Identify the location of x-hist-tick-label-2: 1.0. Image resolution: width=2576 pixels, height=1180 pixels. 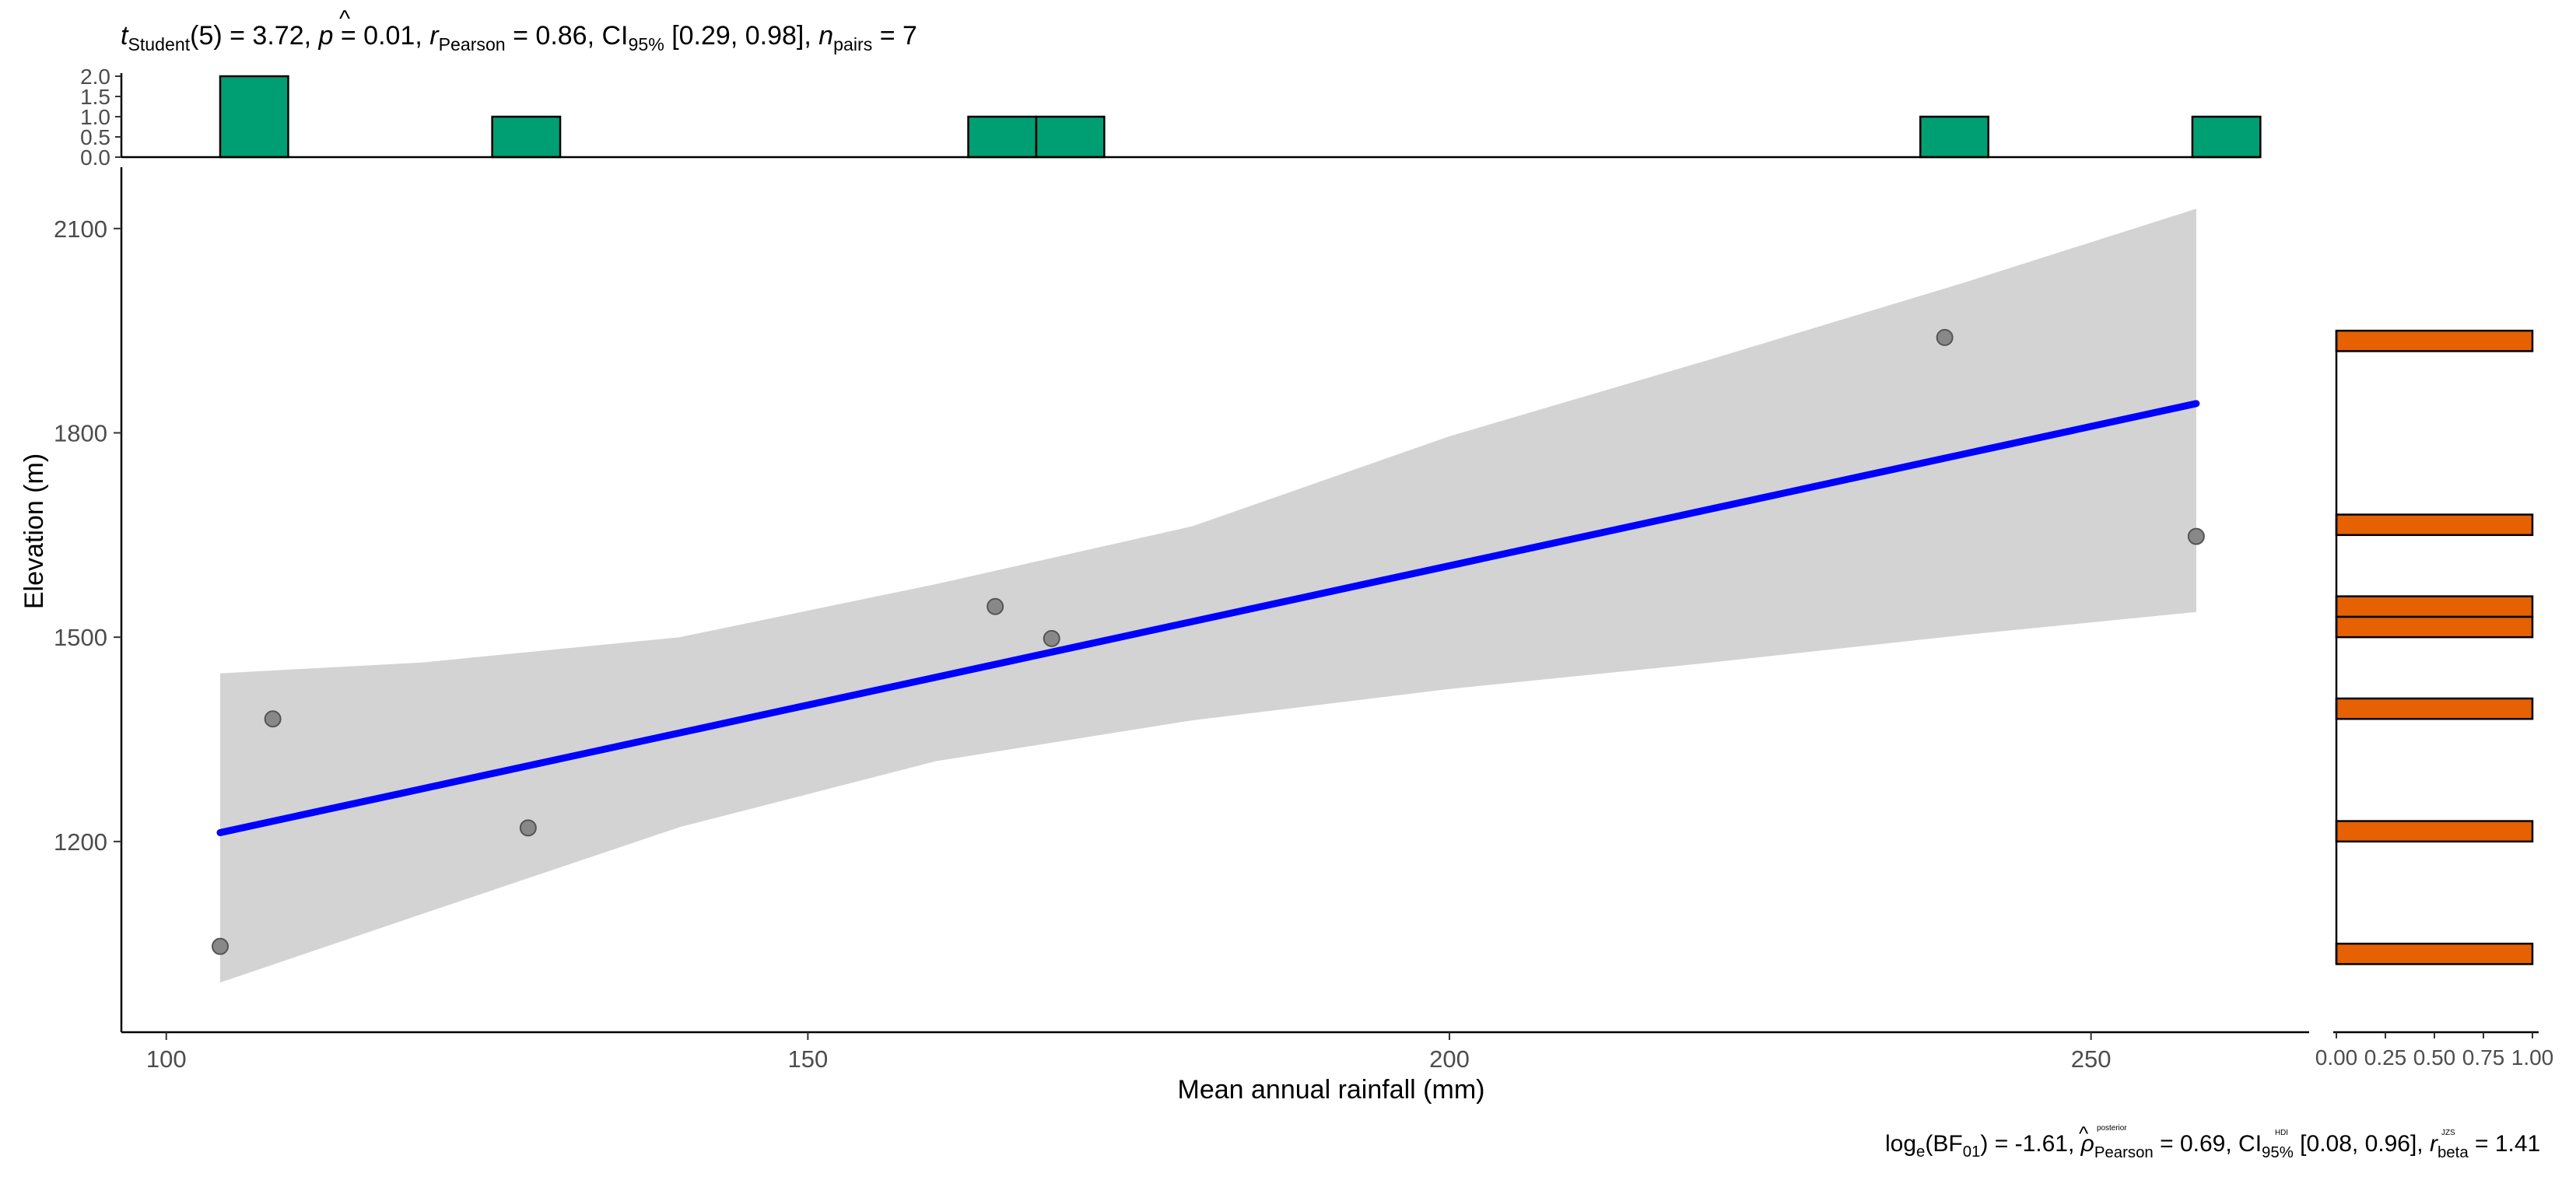
(95, 117).